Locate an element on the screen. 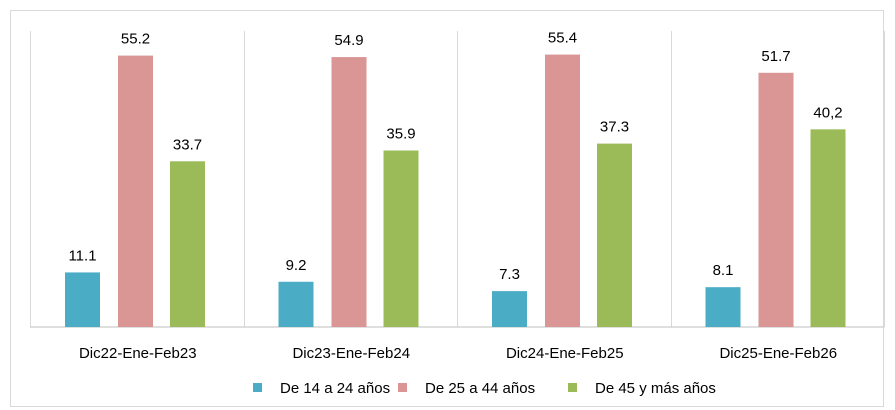 The width and height of the screenshot is (895, 410). category-label: Dic22-Ene-Feb23 is located at coordinates (138, 353).